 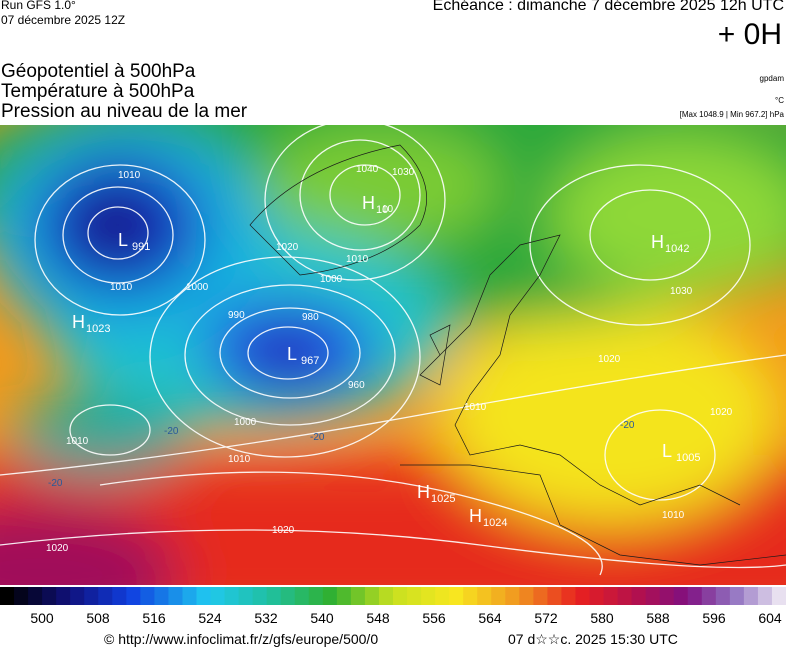 What do you see at coordinates (658, 618) in the screenshot?
I see `colorbar-label: 588` at bounding box center [658, 618].